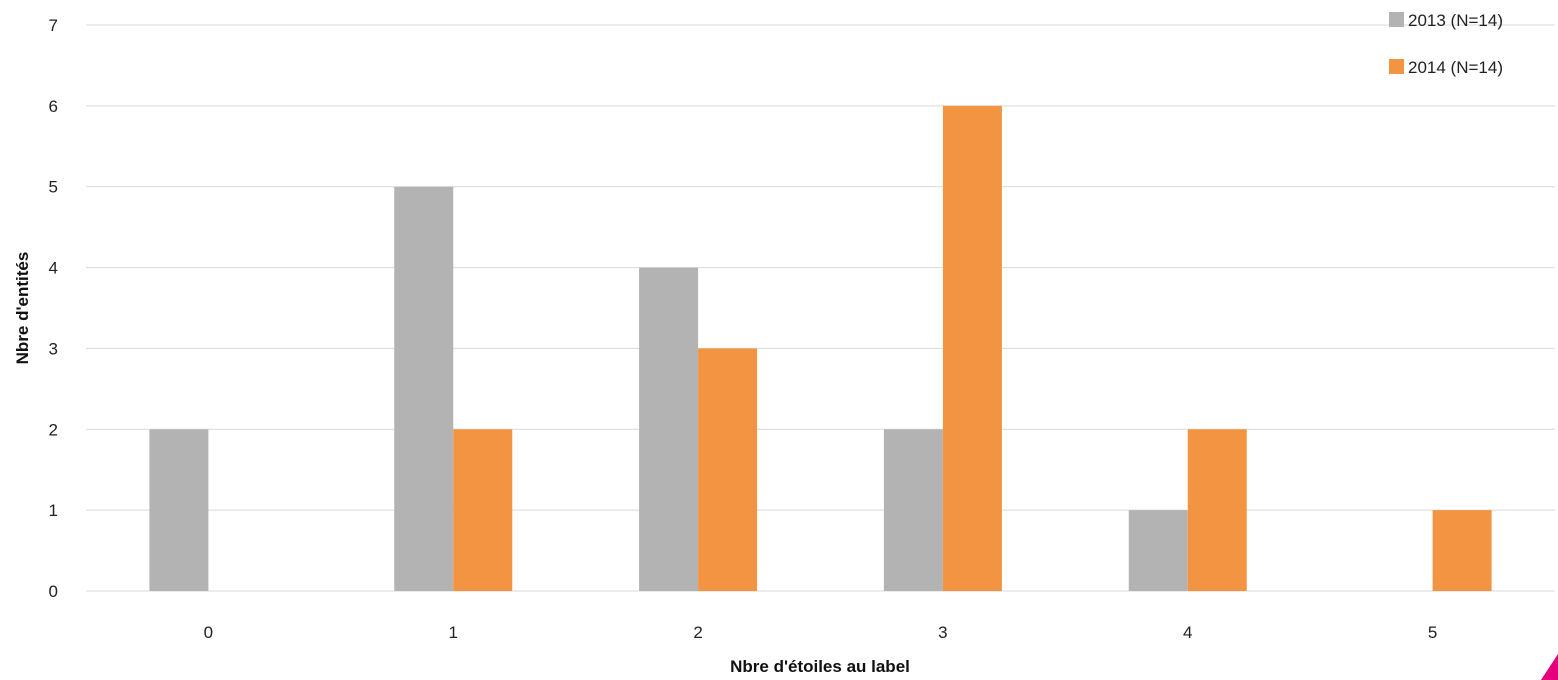 The width and height of the screenshot is (1558, 680). What do you see at coordinates (53, 308) in the screenshot?
I see `y-axis-ticks: 0 1 2 3 4 5 6 7` at bounding box center [53, 308].